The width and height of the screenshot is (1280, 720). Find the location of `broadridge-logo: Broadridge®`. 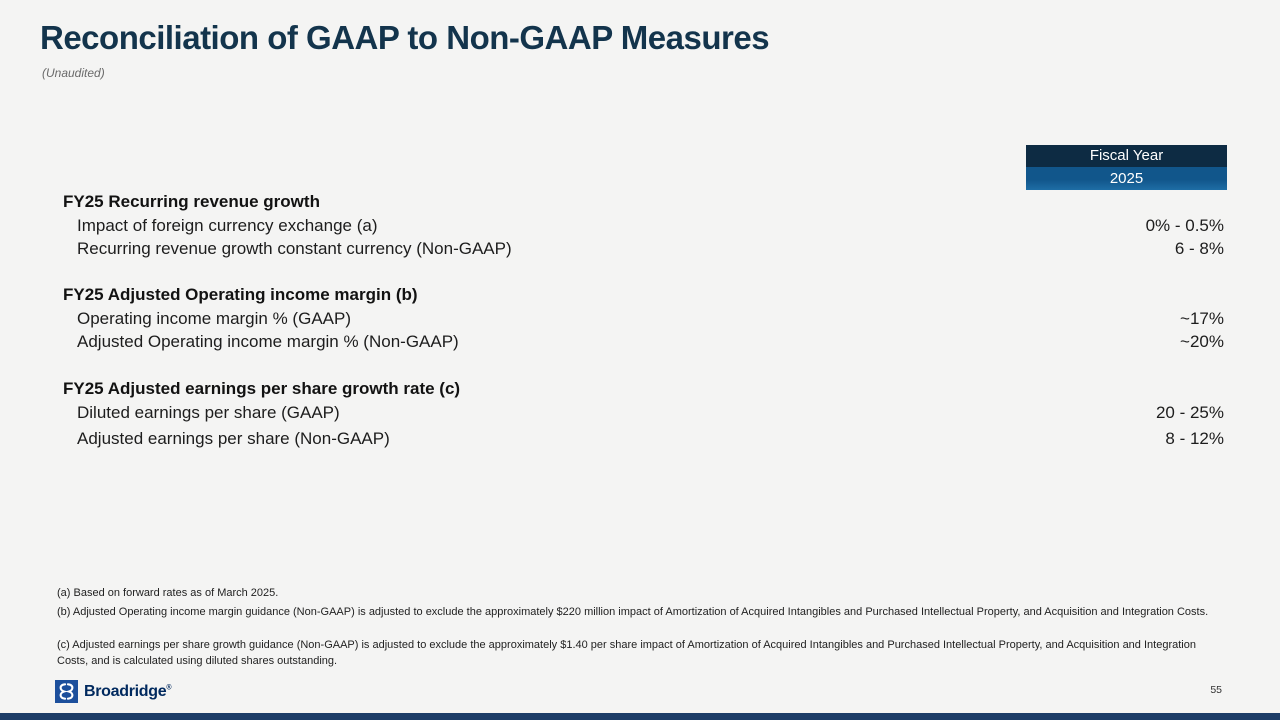

broadridge-logo: Broadridge® is located at coordinates (113, 691).